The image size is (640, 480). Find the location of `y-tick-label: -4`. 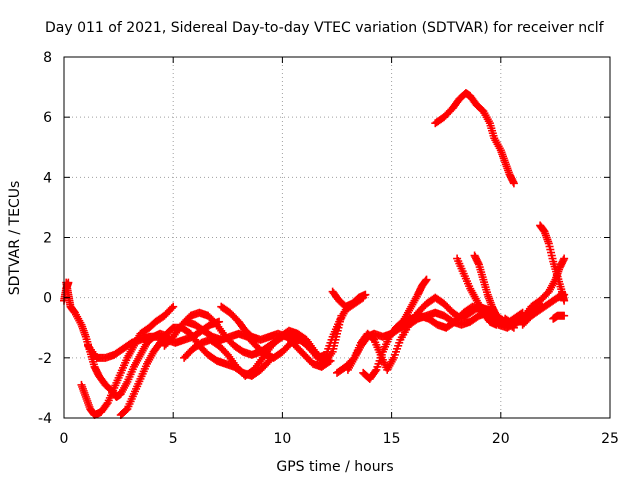

y-tick-label: -4 is located at coordinates (45, 419).